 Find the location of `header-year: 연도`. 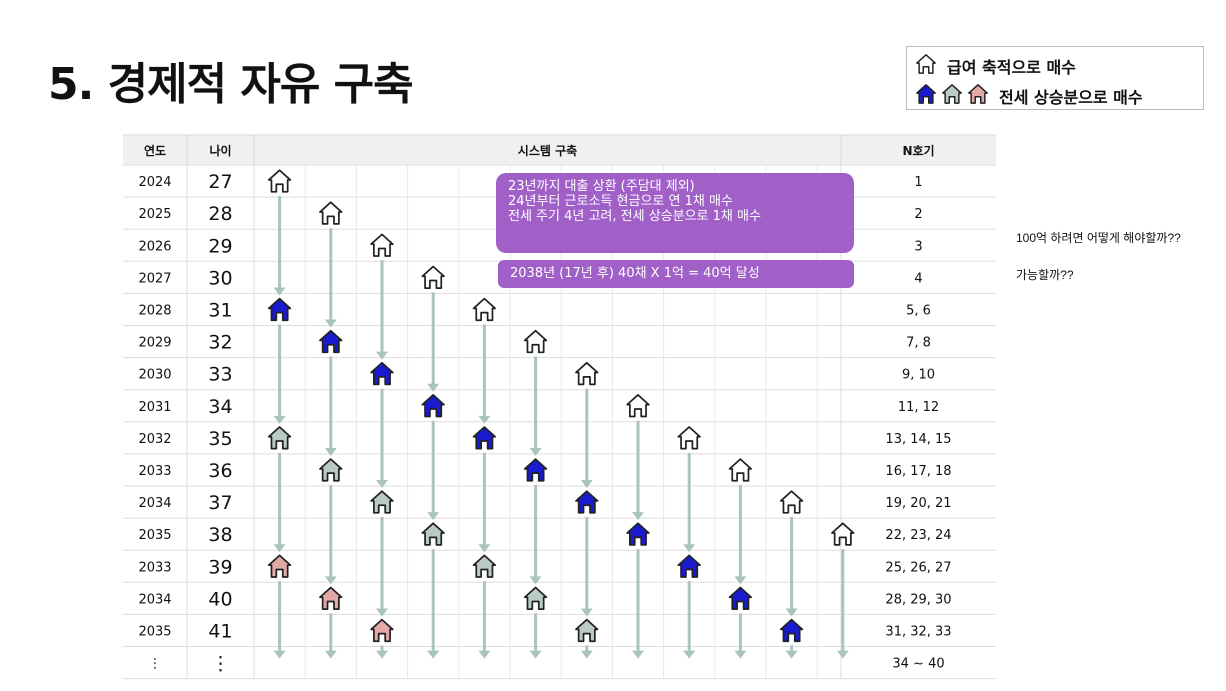

header-year: 연도 is located at coordinates (155, 150).